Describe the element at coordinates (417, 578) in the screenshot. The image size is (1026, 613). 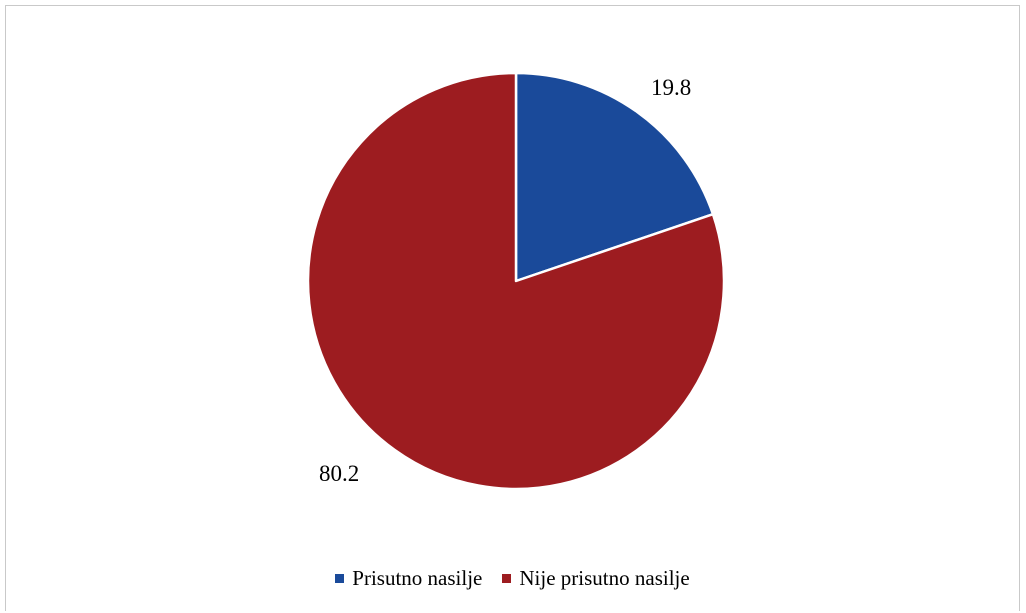
I see `legend-label-prisutno: Prisutno nasilje` at that location.